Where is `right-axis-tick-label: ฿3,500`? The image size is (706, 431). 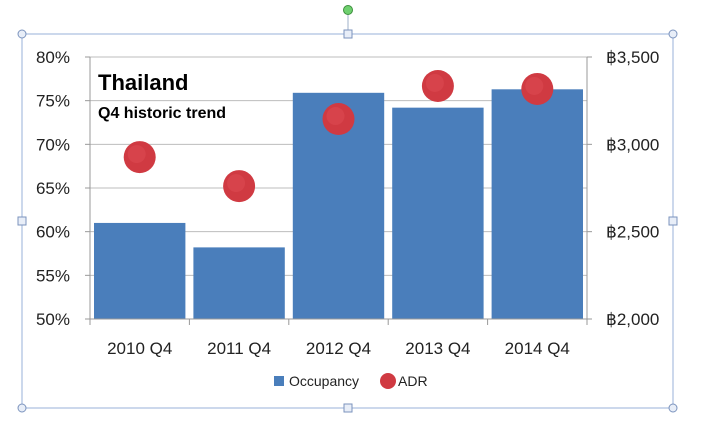
right-axis-tick-label: ฿3,500 is located at coordinates (632, 57).